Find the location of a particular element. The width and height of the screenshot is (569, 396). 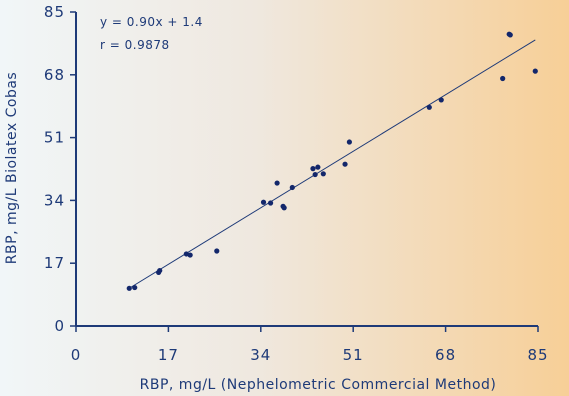

y-tick-label: 68 is located at coordinates (54, 75).